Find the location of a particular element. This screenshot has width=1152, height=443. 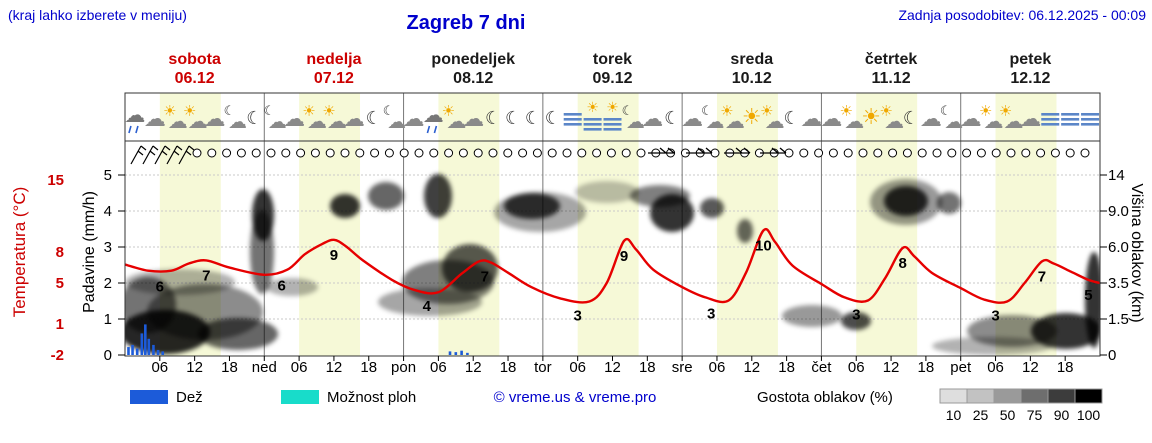

temp-value-label: 5 is located at coordinates (1088, 295).